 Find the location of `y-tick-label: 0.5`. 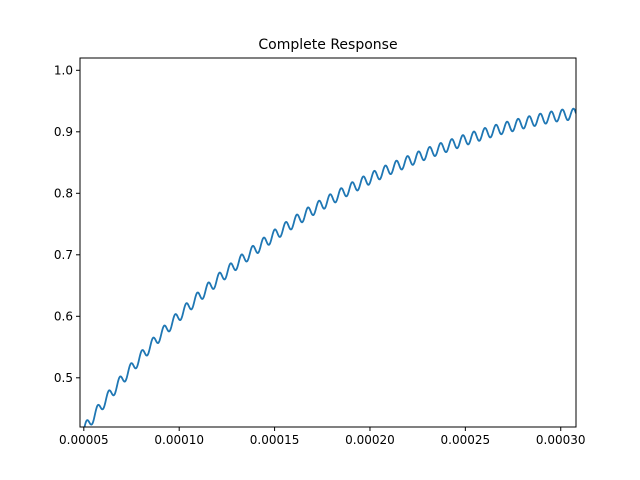

y-tick-label: 0.5 is located at coordinates (63, 378).